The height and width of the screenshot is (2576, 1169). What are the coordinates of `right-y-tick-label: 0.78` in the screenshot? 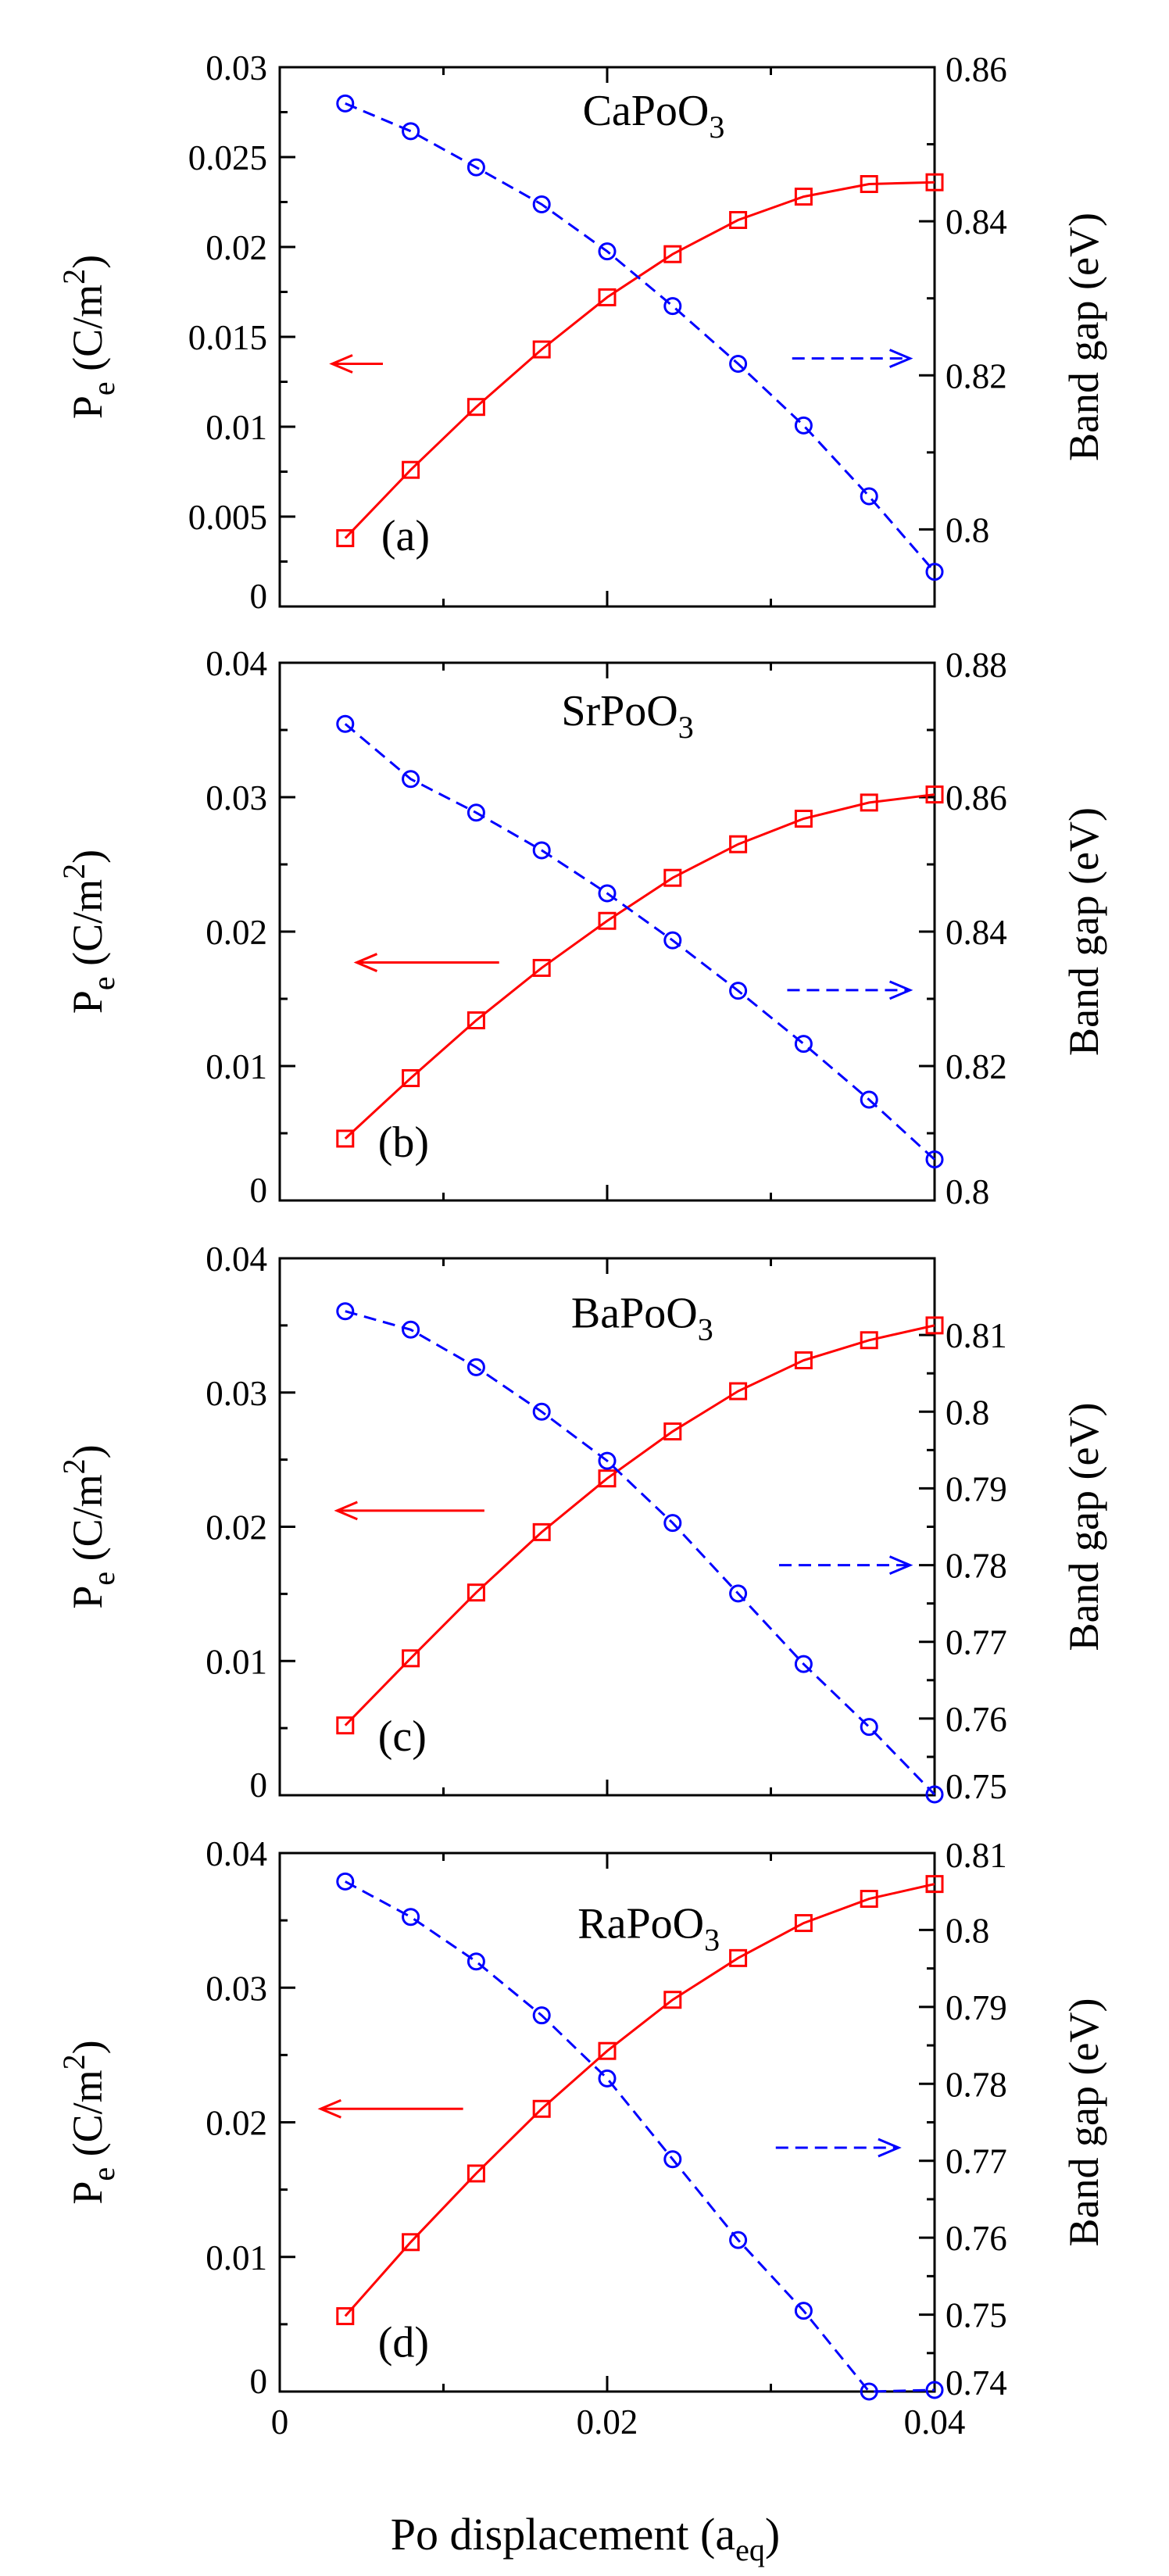 It's located at (976, 2084).